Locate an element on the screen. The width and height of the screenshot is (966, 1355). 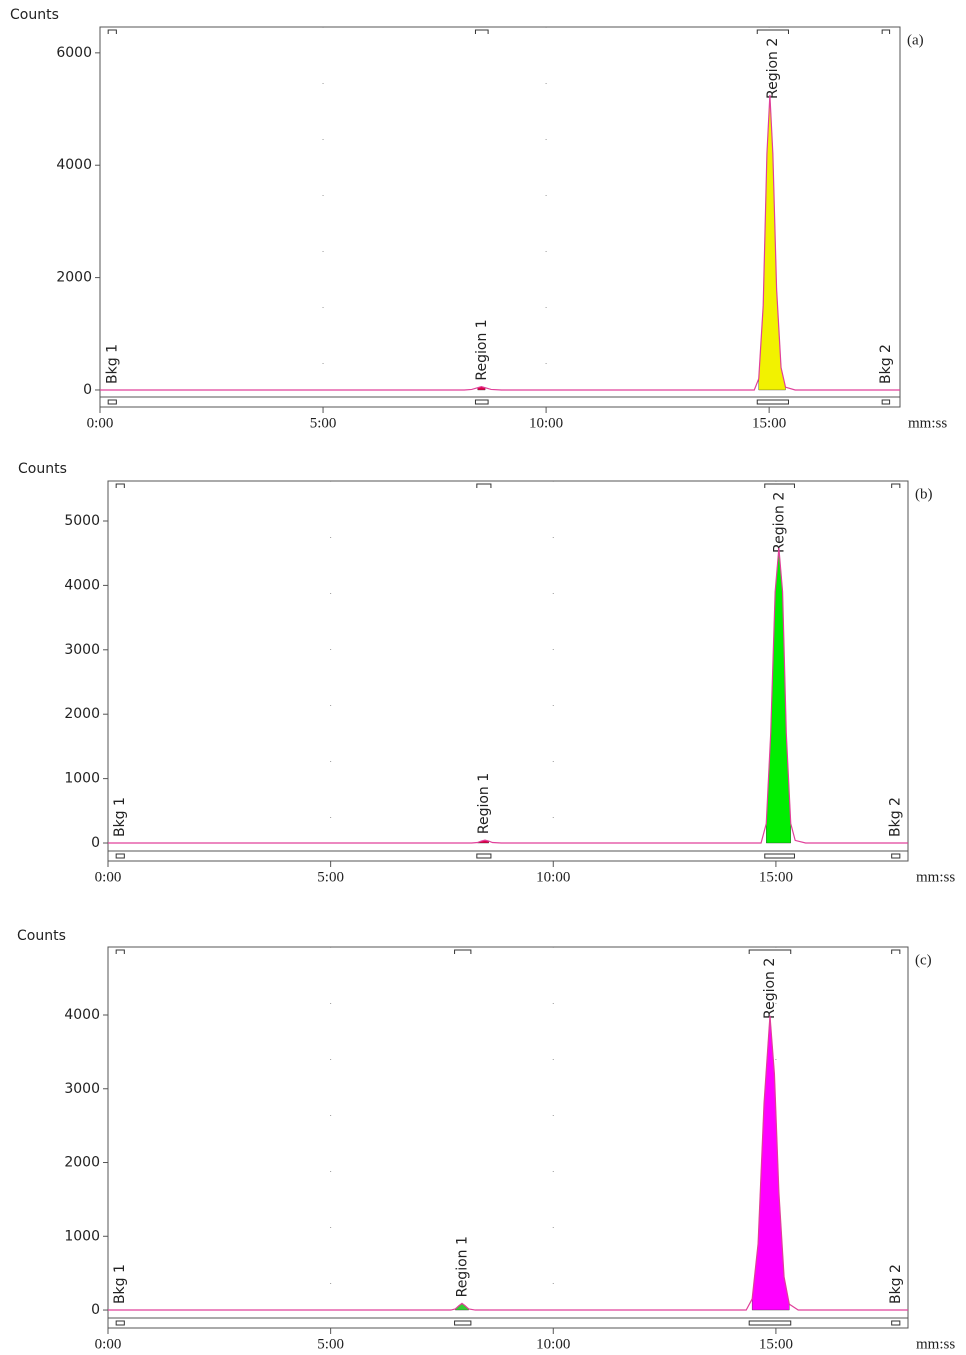
panel-label: (b) is located at coordinates (924, 494).